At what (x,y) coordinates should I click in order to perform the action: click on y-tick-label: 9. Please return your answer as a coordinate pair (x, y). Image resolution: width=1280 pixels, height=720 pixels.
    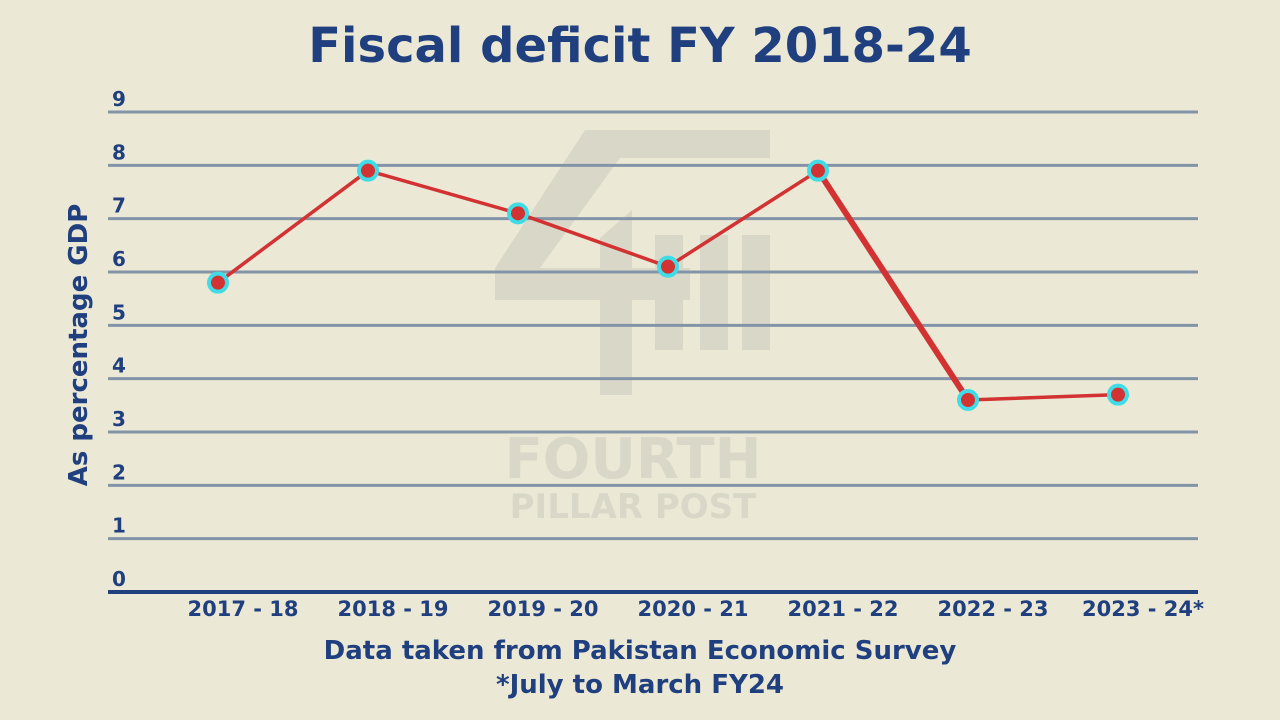
    Looking at the image, I should click on (119, 99).